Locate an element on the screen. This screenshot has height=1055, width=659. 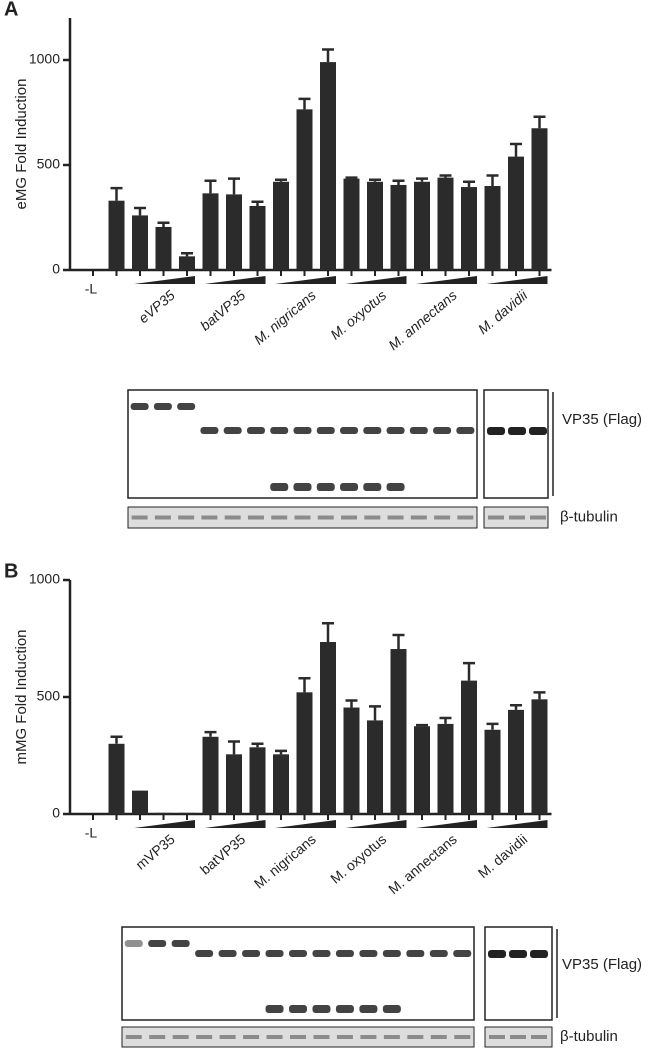
x-tick-label: M. annectans is located at coordinates (422, 320).